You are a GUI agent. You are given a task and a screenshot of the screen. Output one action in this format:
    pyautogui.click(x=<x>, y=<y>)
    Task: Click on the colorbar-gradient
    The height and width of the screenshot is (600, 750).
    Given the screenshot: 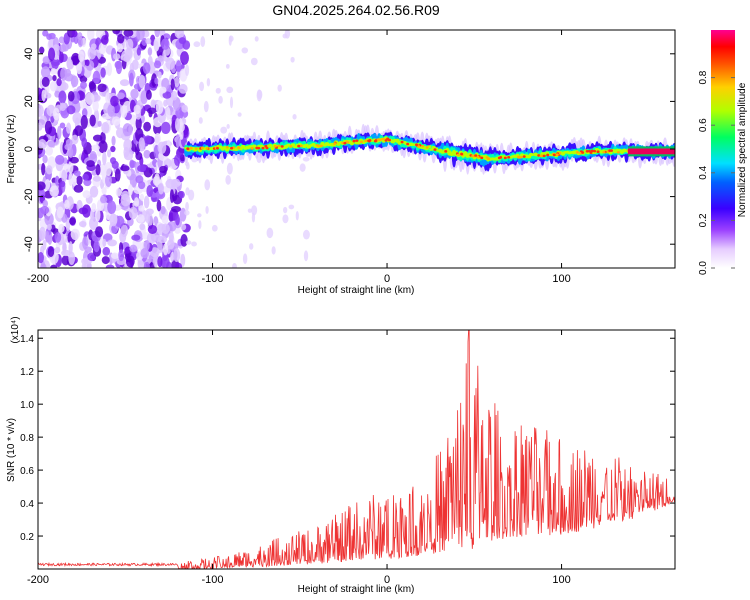 What is the action you would take?
    pyautogui.click(x=723, y=149)
    